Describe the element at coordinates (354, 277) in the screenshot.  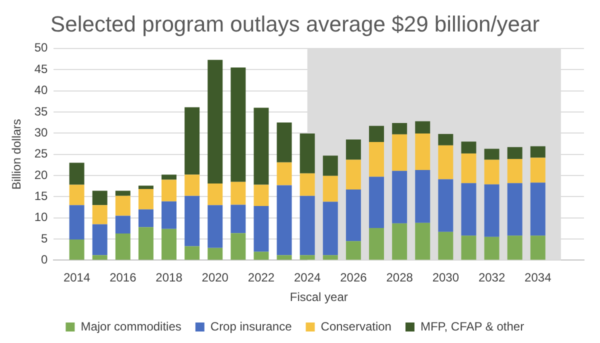
I see `x-tick-label: 2026` at that location.